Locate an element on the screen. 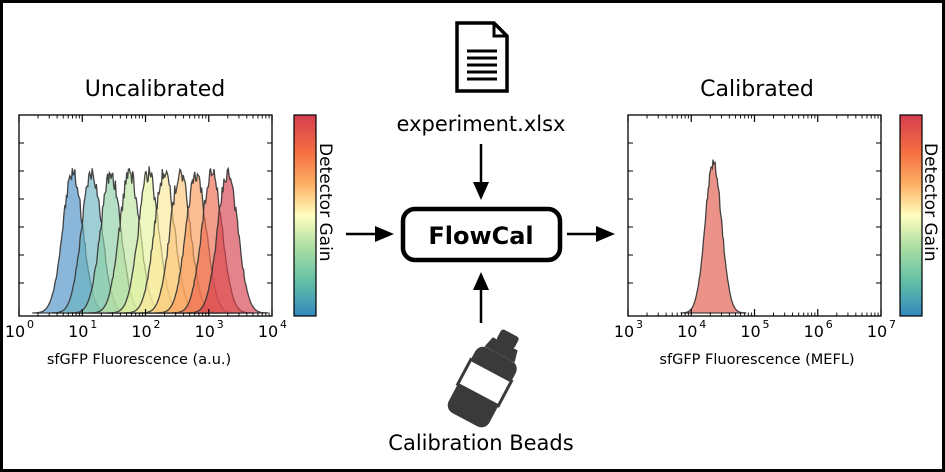 The height and width of the screenshot is (472, 945). x-tick-exponent: 2 is located at coordinates (157, 324).